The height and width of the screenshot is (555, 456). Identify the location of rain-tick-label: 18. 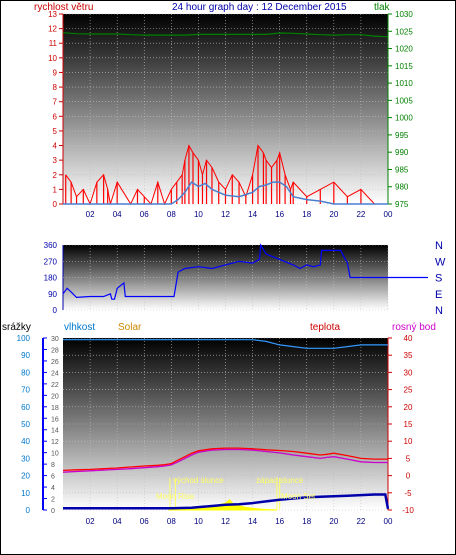
(55, 408).